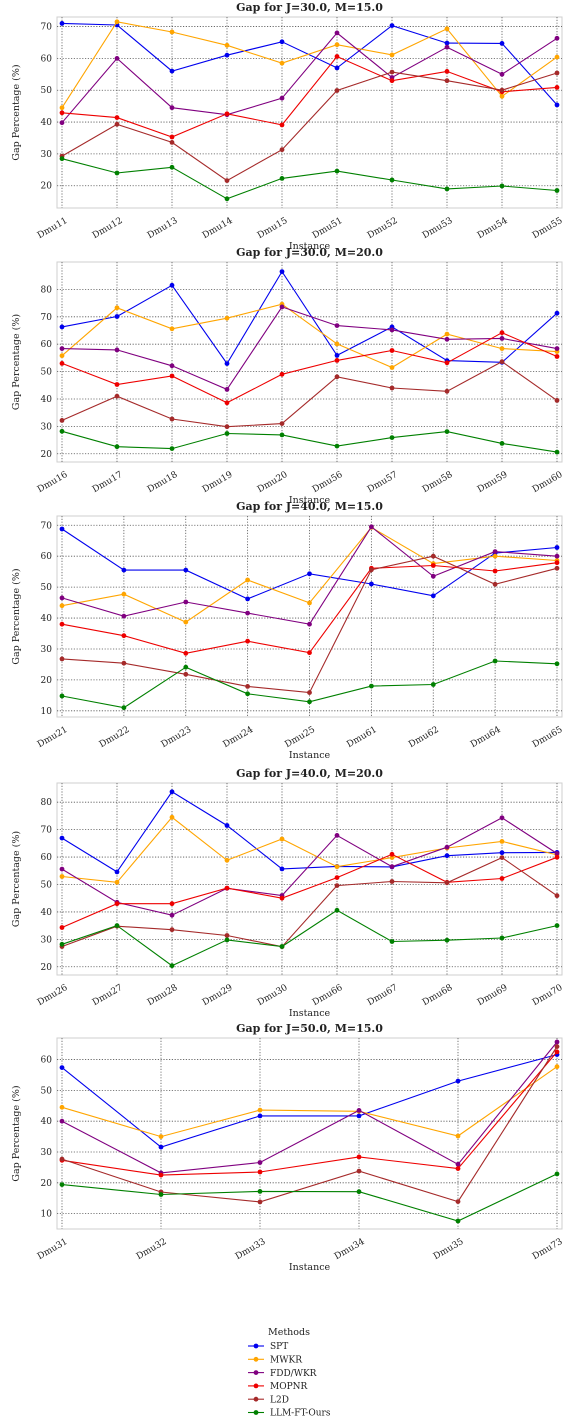  Describe the element at coordinates (309, 506) in the screenshot. I see `chart-title: Gap for J=40.0, M=15.0` at that location.